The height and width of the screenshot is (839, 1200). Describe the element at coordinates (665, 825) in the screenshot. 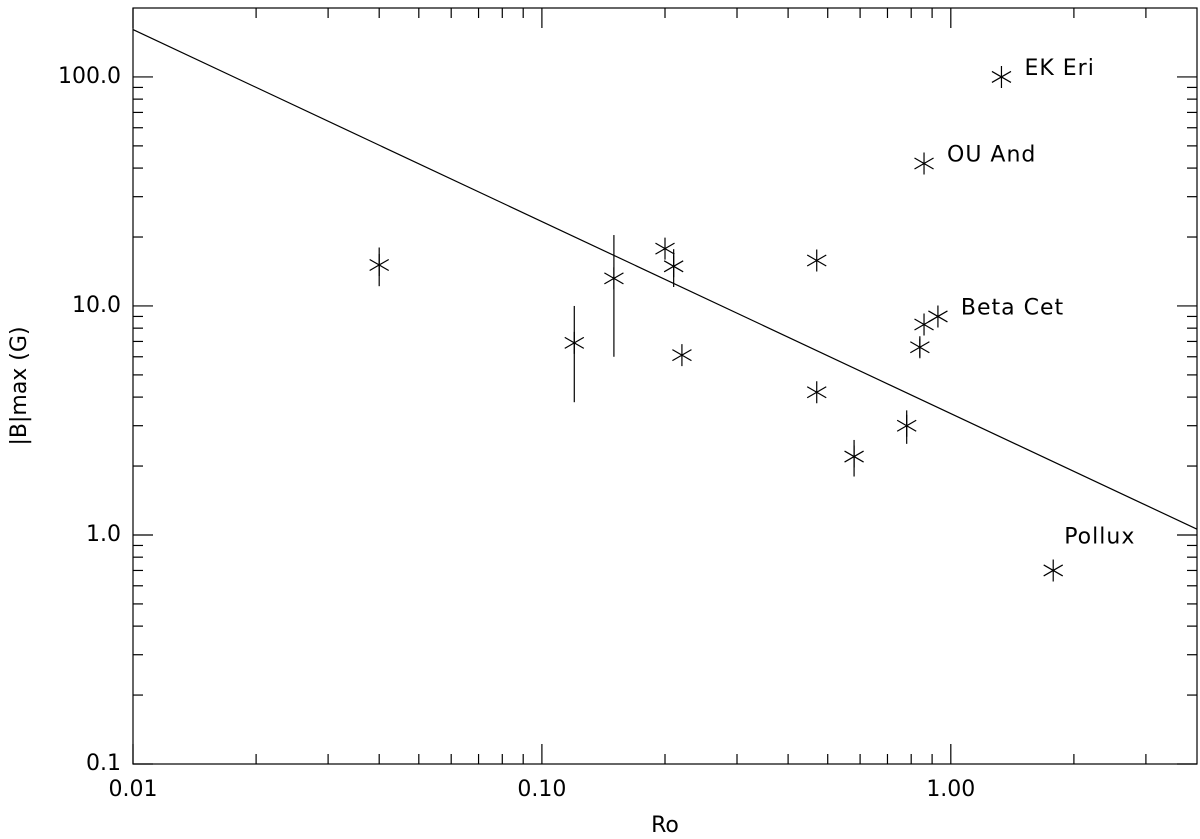

I see `x-axis-label: Ro` at that location.